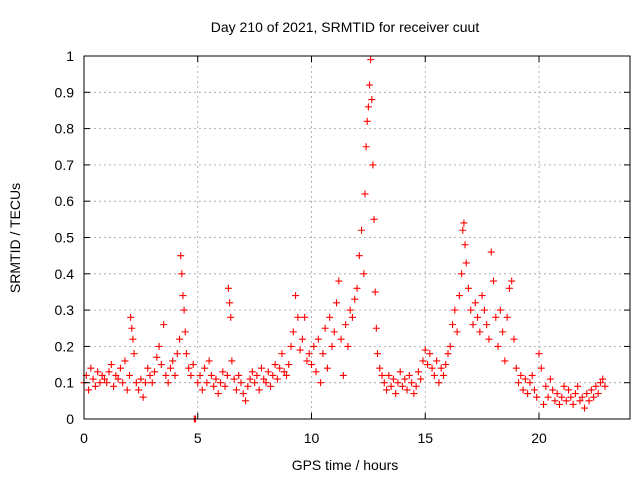 The width and height of the screenshot is (640, 480). I want to click on y-tick-label: 0.7, so click(65, 165).